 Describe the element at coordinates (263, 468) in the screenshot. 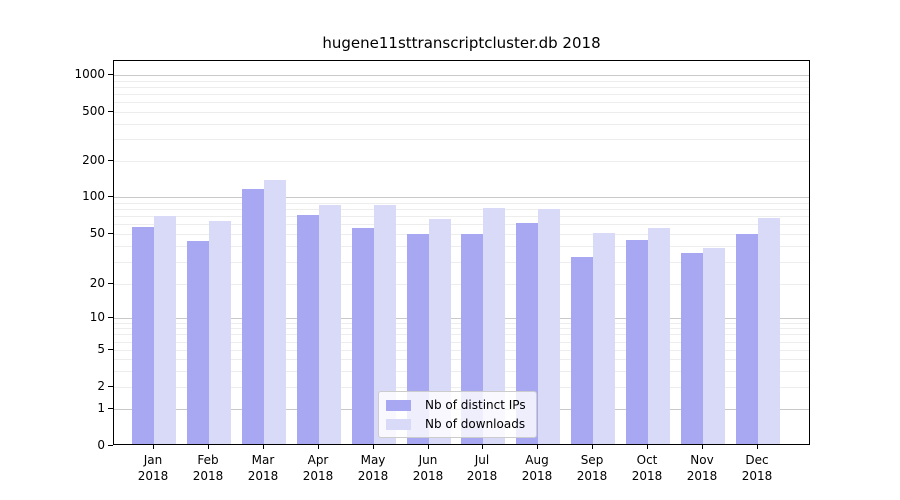

I see `x-tick-label-2: Mar 2018` at that location.